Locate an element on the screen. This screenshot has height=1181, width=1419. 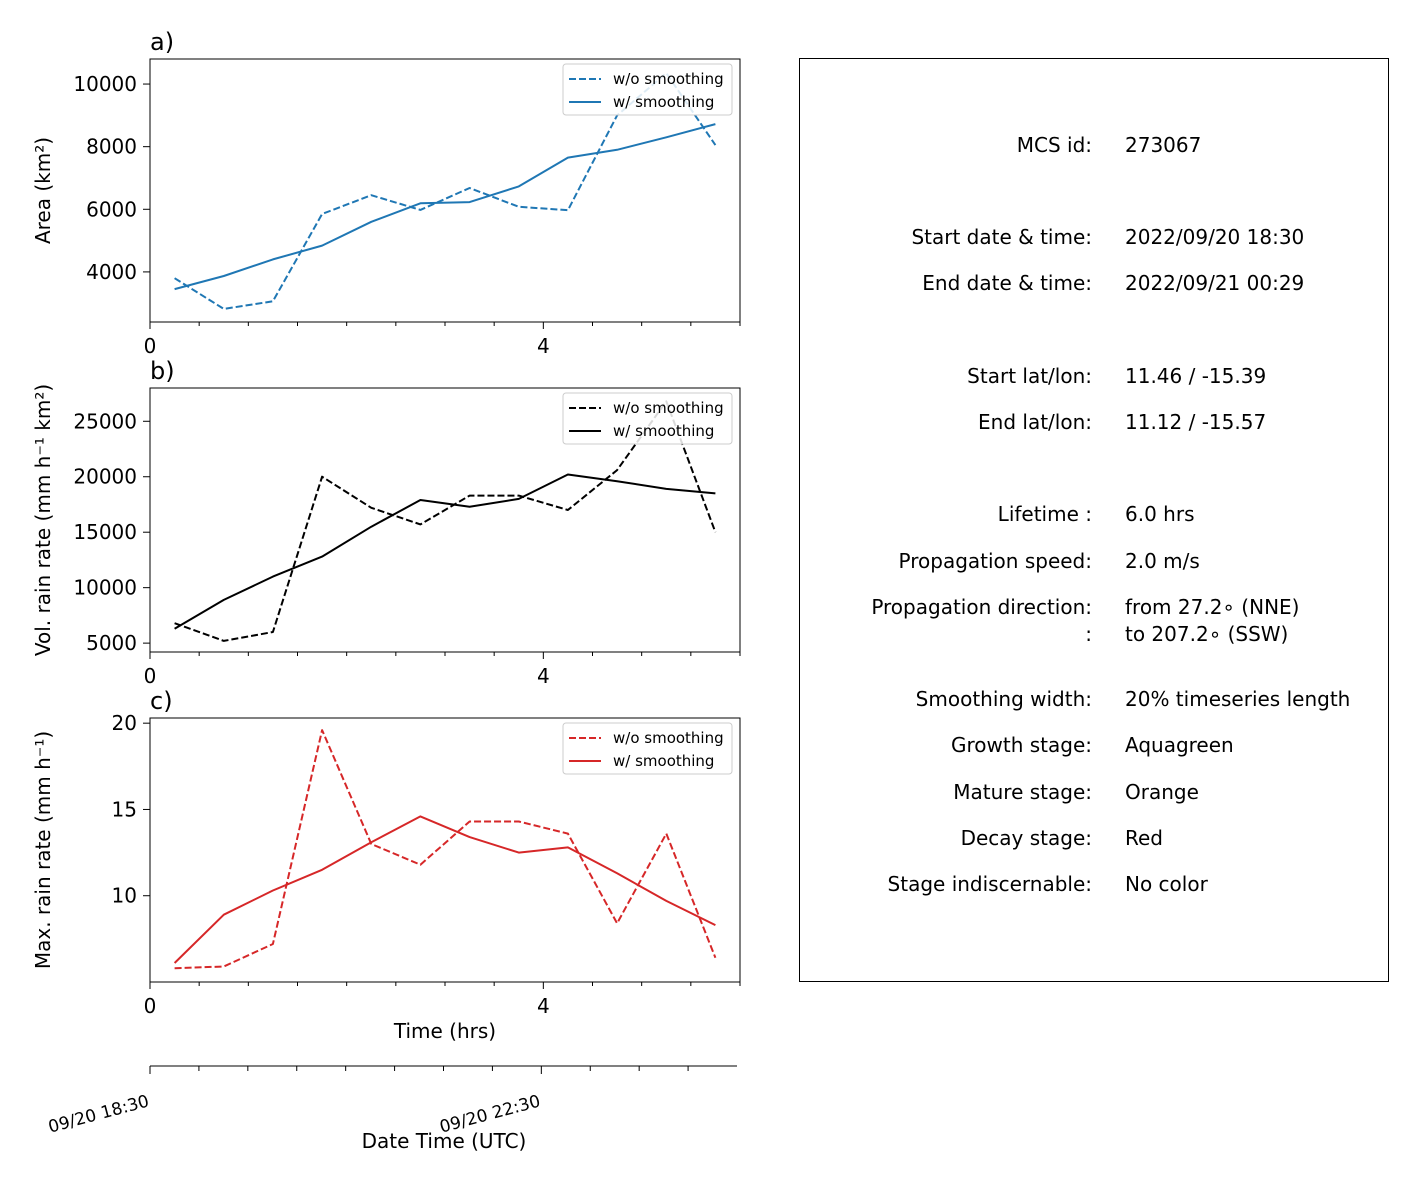
y-tick-label: 10 is located at coordinates (124, 896).